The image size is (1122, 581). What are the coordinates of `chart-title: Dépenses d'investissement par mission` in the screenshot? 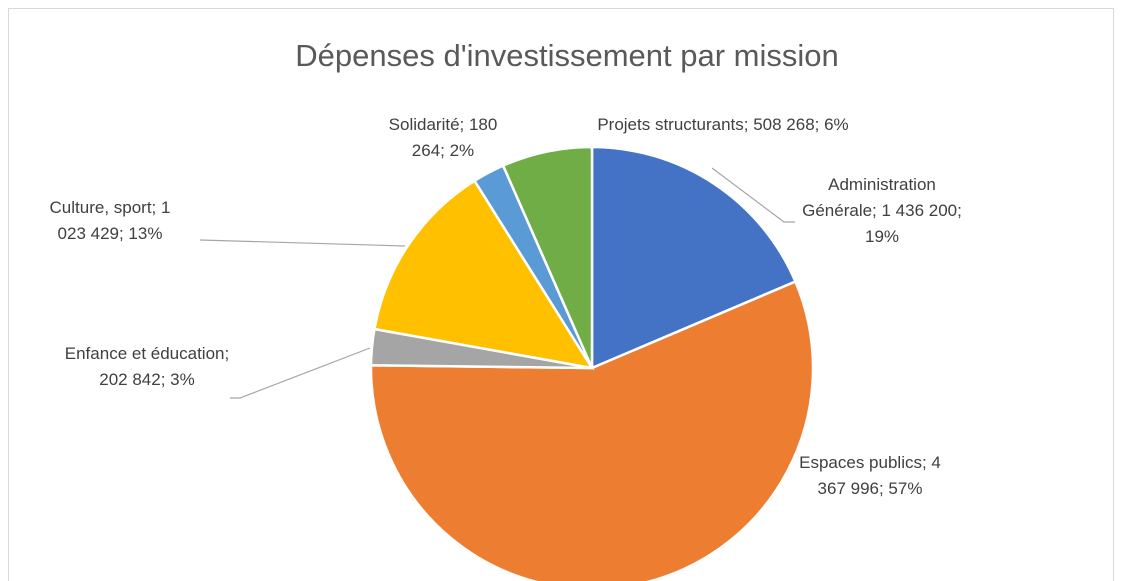 It's located at (567, 55).